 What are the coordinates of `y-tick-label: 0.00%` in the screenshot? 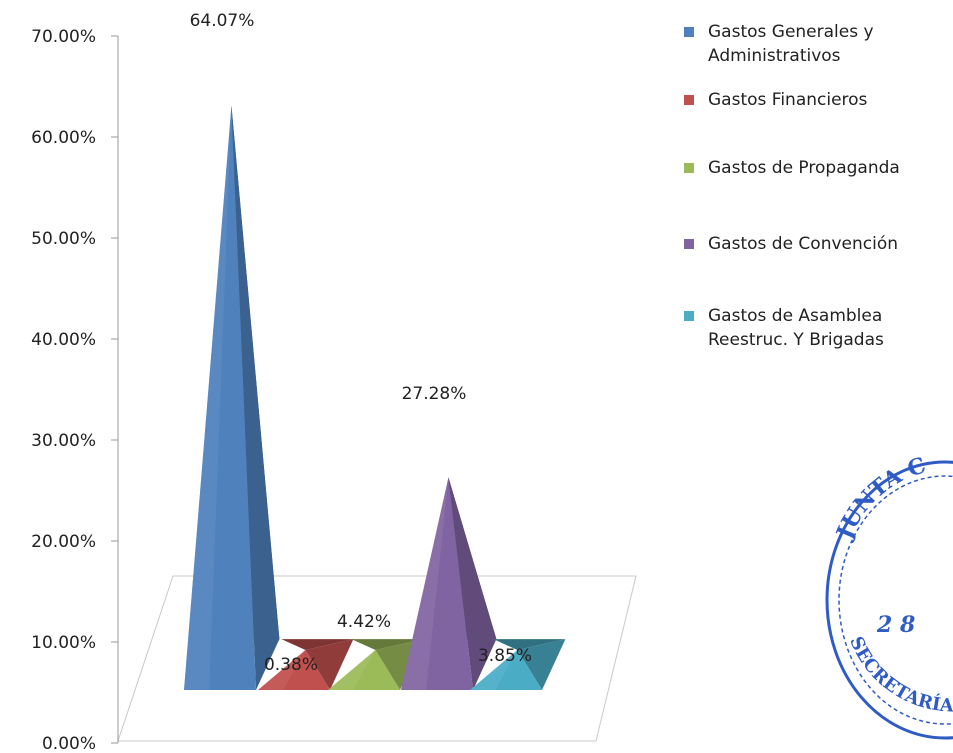 It's located at (69, 743).